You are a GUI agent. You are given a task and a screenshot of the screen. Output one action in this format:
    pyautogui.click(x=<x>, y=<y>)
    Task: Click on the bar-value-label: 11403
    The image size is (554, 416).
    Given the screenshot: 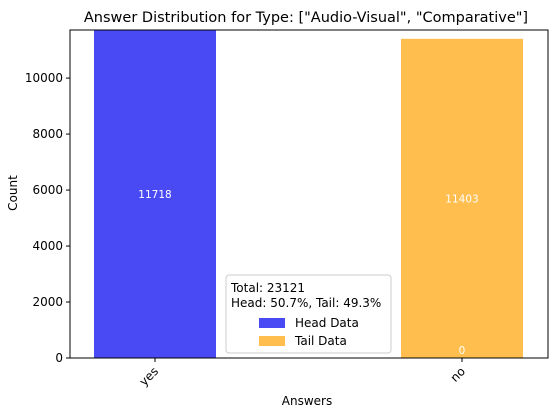 What is the action you would take?
    pyautogui.click(x=461, y=199)
    